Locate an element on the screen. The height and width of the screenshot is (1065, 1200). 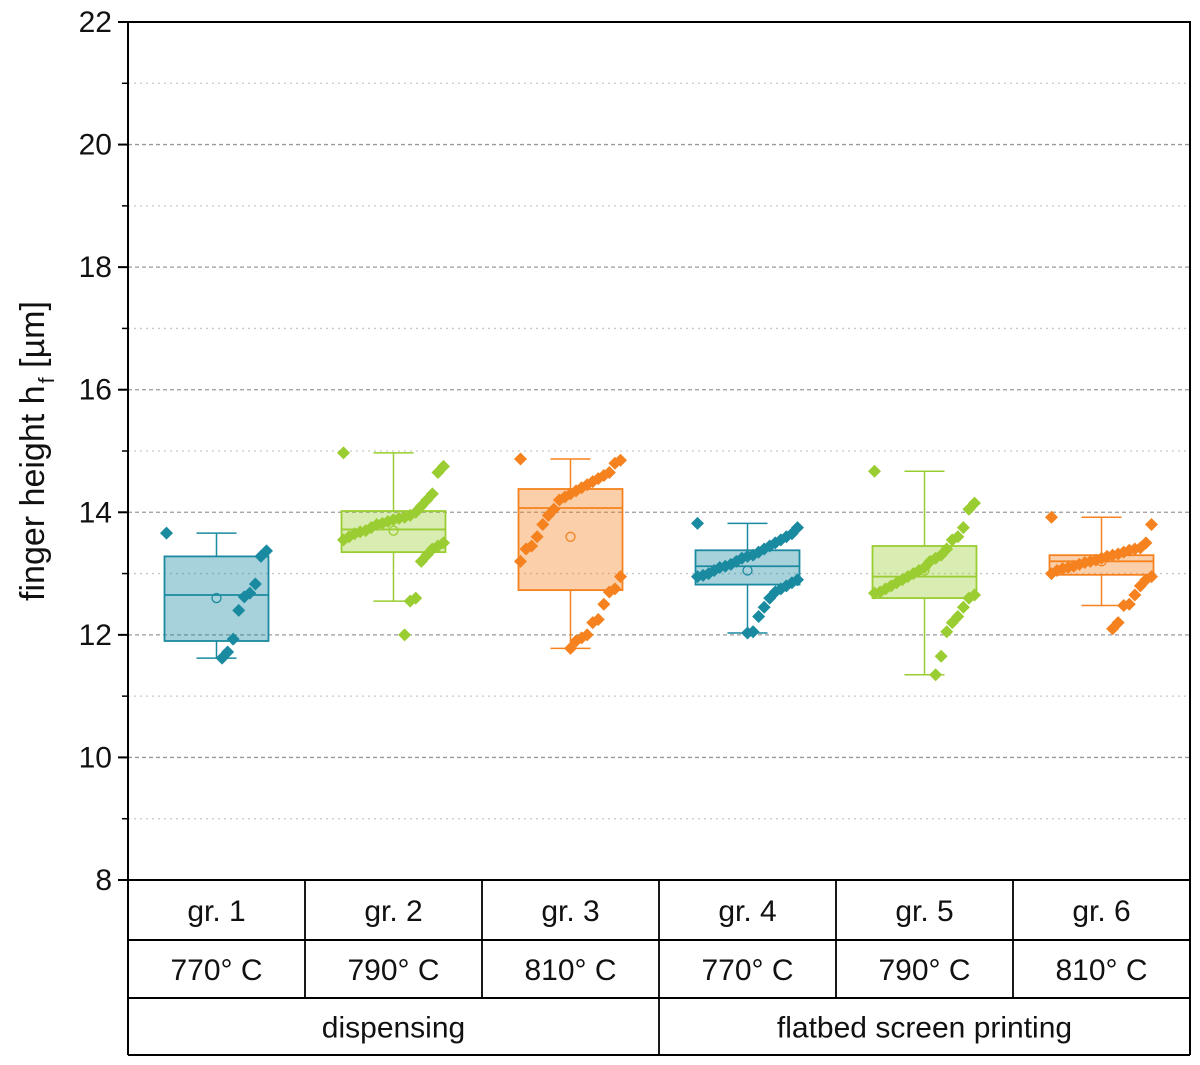
y-tick-label: 12 is located at coordinates (95, 635).